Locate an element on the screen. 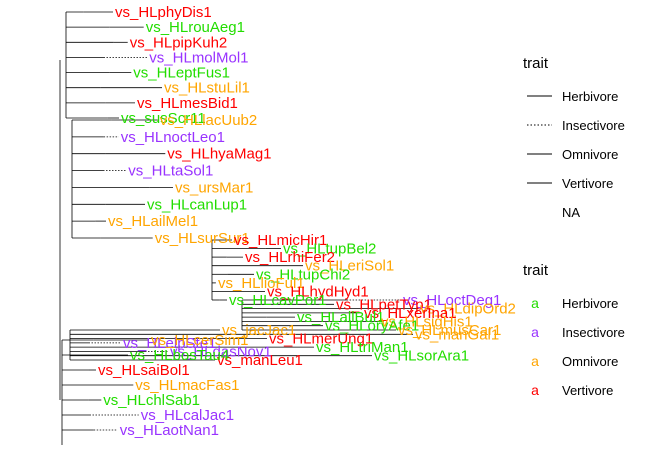 Image resolution: width=652 pixels, height=460 pixels. tip-label: vs_HLmusCar1 is located at coordinates (449, 330).